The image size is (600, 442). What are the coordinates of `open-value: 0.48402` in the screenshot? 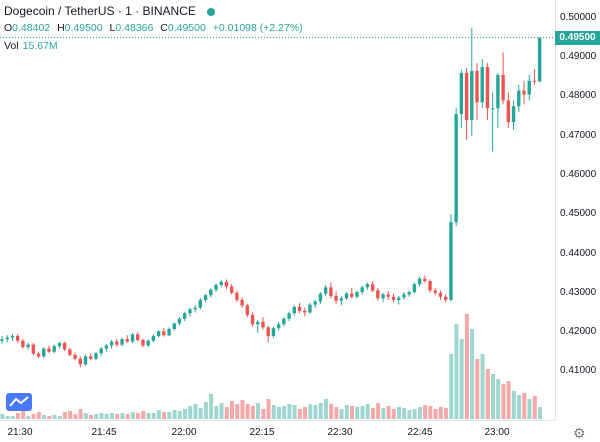 It's located at (31, 28).